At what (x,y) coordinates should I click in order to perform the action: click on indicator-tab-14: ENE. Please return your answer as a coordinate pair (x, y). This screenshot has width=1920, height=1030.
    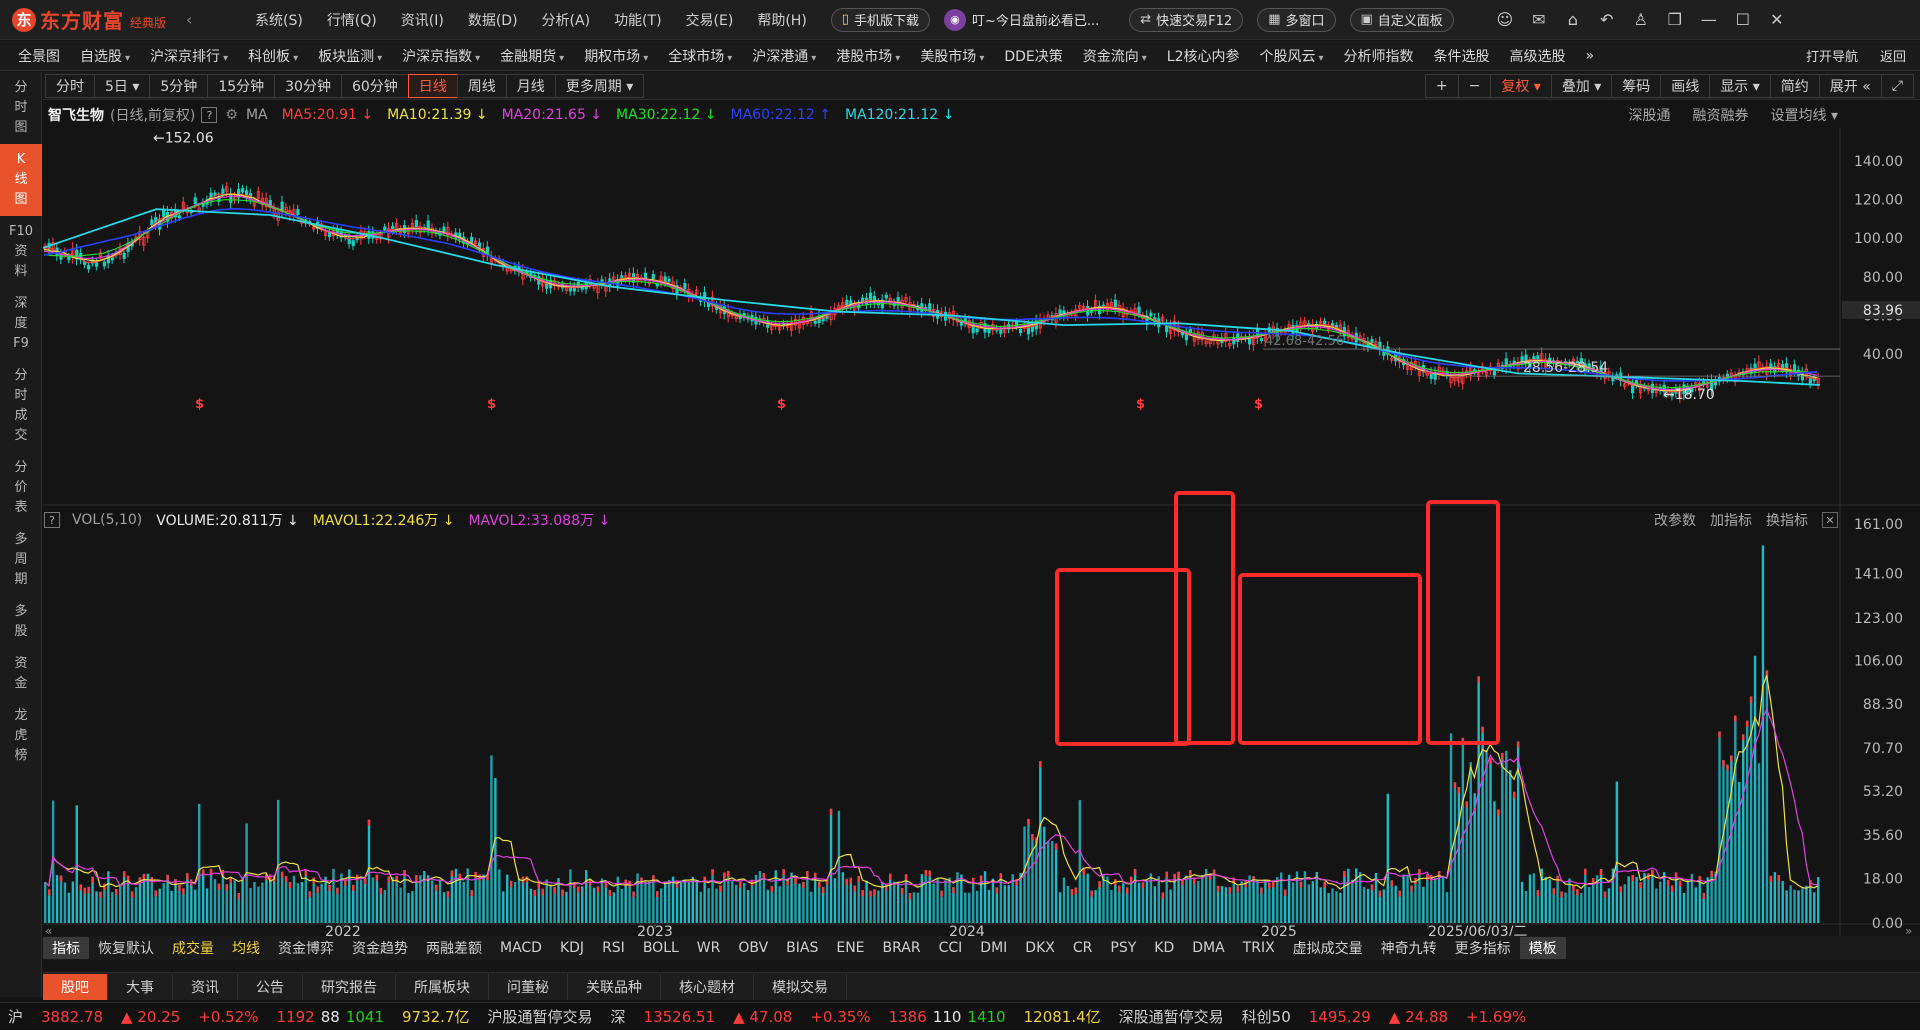
    Looking at the image, I should click on (850, 948).